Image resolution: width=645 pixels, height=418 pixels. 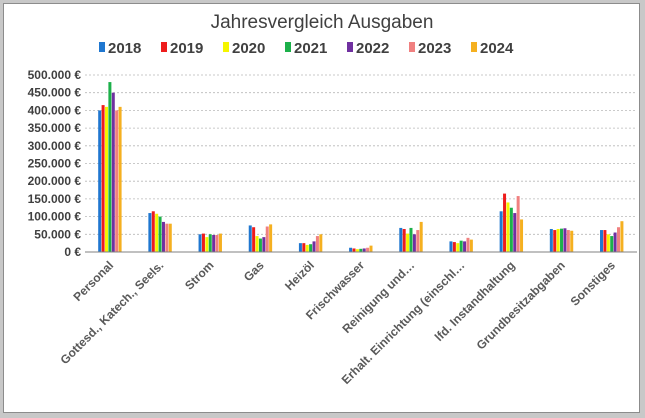 What do you see at coordinates (254, 271) in the screenshot?
I see `x-tick-label: Gas` at bounding box center [254, 271].